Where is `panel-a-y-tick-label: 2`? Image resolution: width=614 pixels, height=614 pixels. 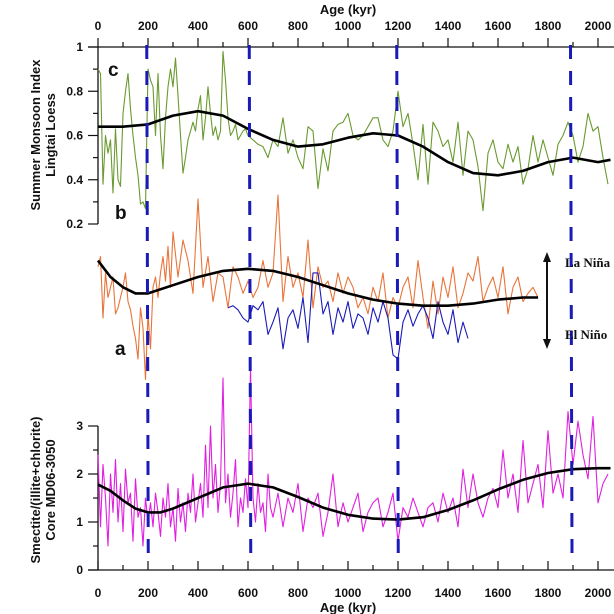
panel-a-y-tick-label: 2 is located at coordinates (79, 474).